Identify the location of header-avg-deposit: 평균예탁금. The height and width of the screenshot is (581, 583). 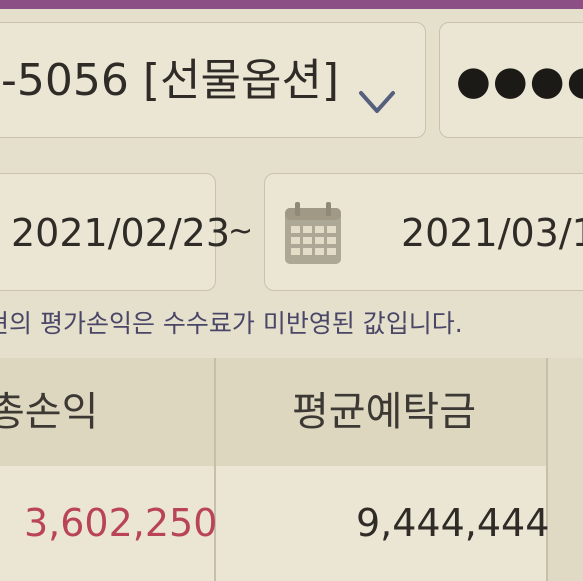
(384, 412).